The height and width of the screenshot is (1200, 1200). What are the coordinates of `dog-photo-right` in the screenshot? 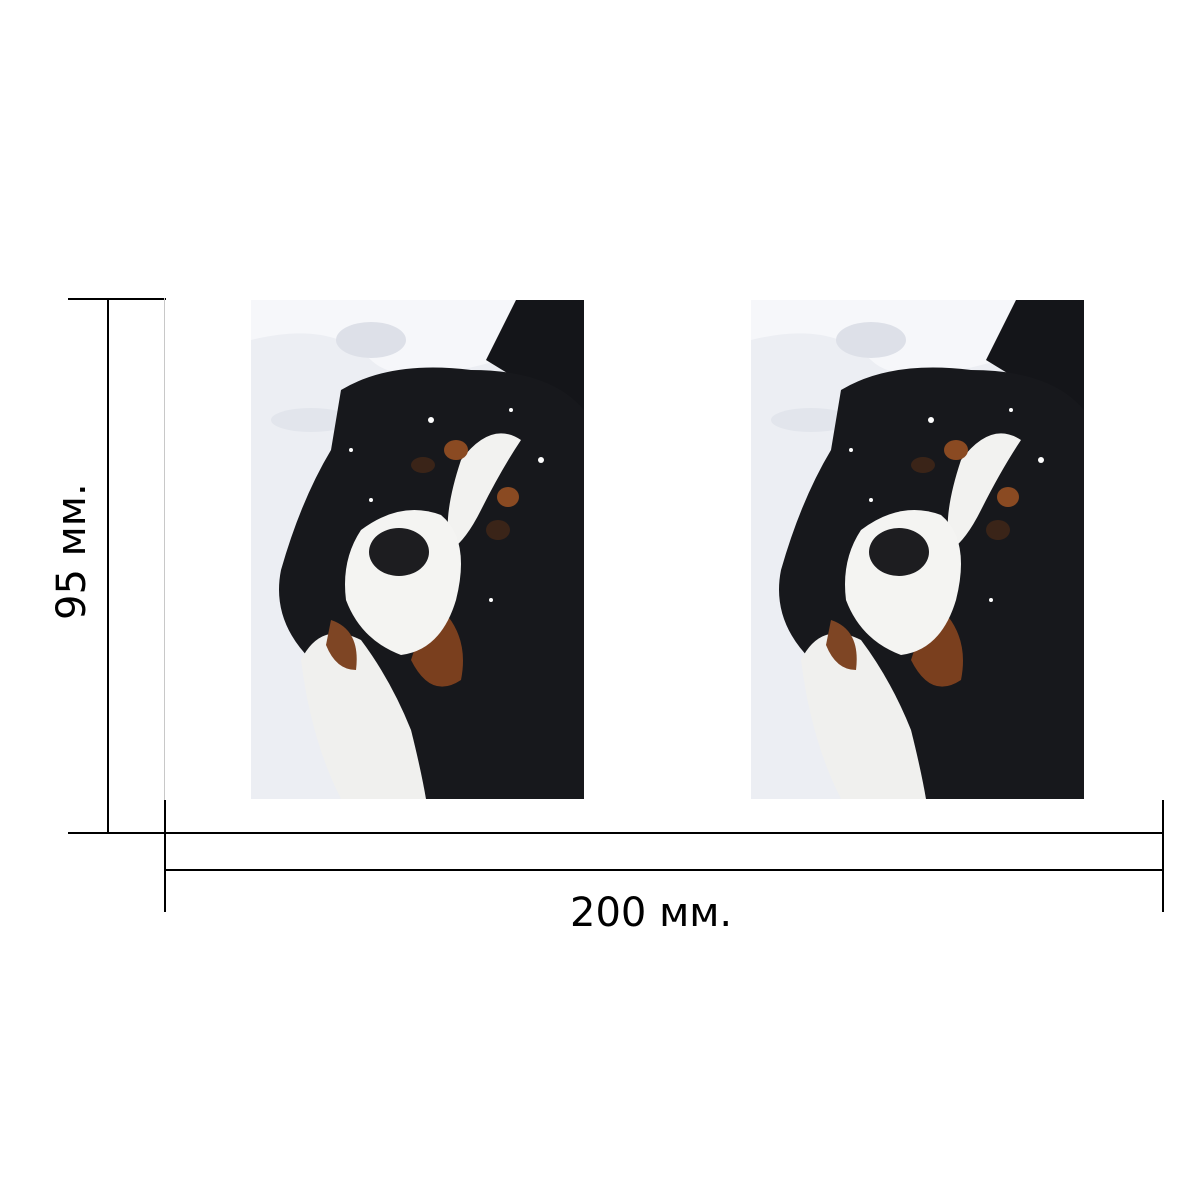 It's located at (917, 549).